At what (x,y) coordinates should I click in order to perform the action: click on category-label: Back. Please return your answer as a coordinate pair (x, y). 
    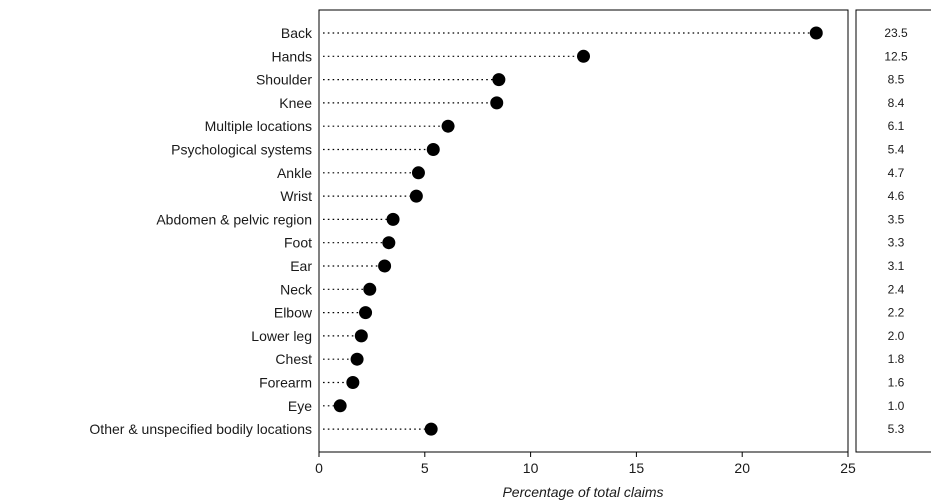
    Looking at the image, I should click on (297, 33).